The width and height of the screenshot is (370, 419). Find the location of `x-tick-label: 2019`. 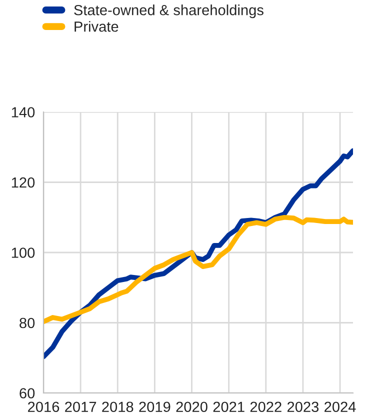

x-tick-label: 2019 is located at coordinates (154, 407).